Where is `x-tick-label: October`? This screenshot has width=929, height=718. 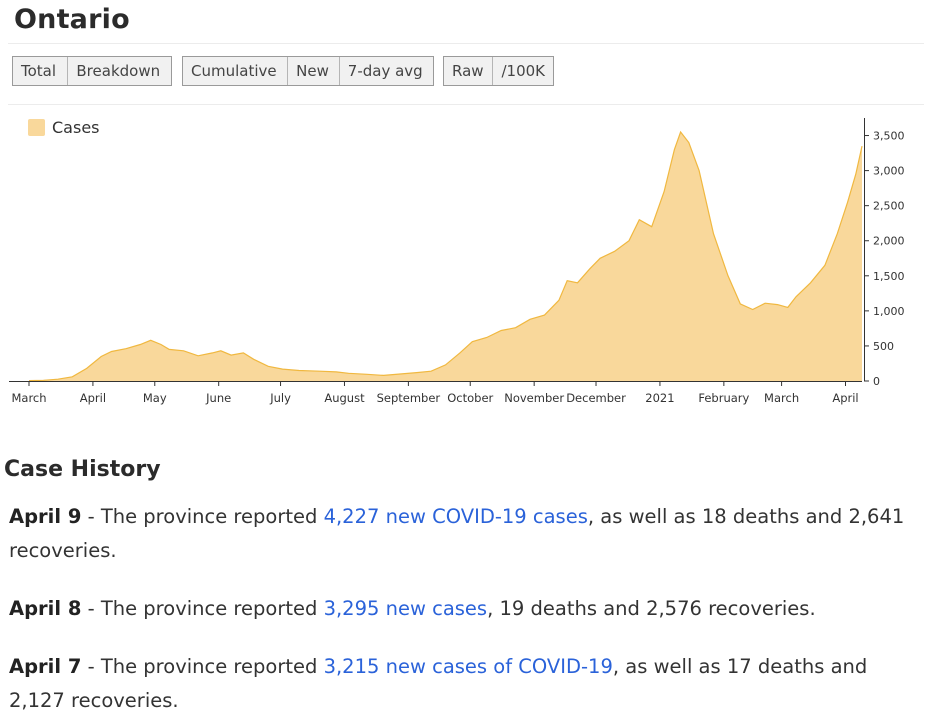 x-tick-label: October is located at coordinates (470, 398).